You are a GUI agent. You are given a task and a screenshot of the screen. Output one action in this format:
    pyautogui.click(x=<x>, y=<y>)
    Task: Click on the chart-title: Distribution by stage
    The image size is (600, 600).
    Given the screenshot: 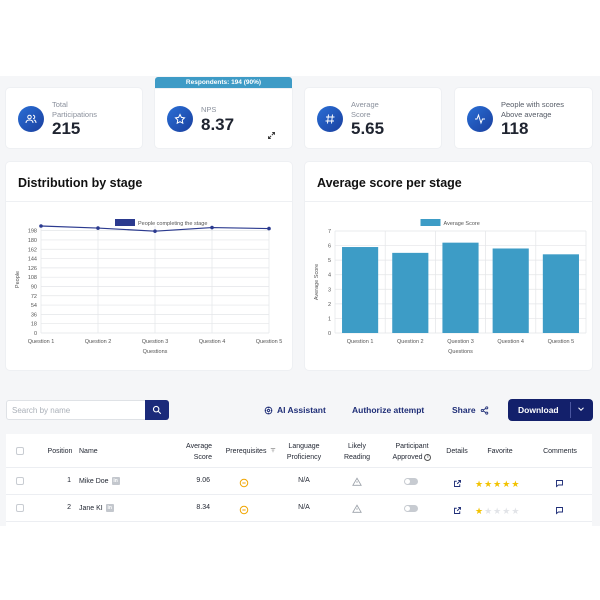 What is the action you would take?
    pyautogui.click(x=80, y=183)
    